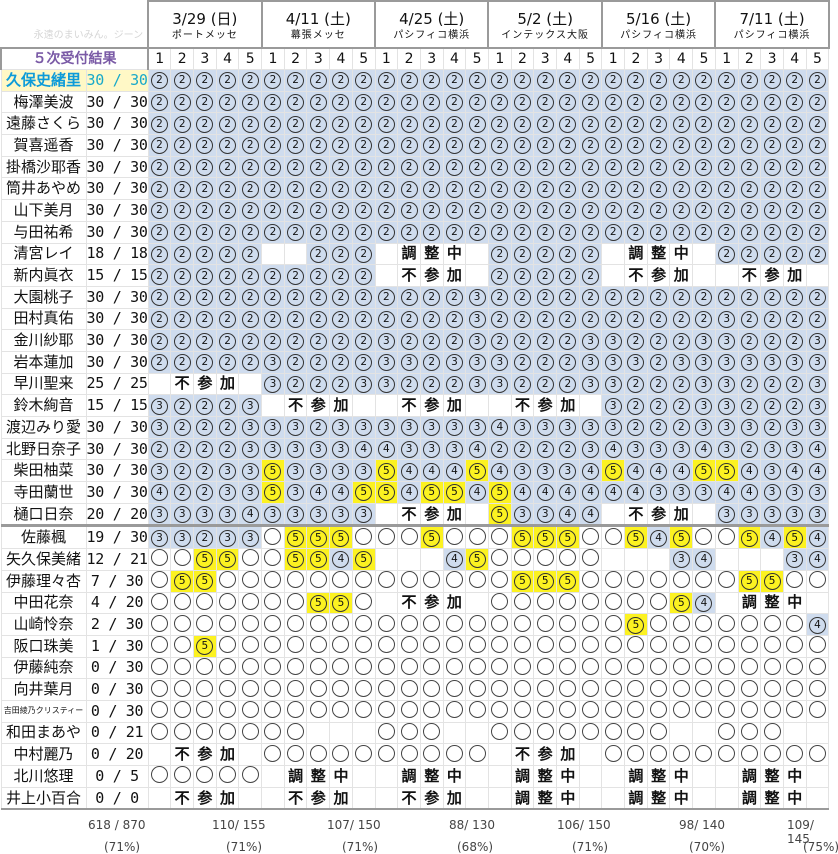 This screenshot has height=854, width=838. Describe the element at coordinates (228, 754) in the screenshot. I see `status-char: 加` at that location.